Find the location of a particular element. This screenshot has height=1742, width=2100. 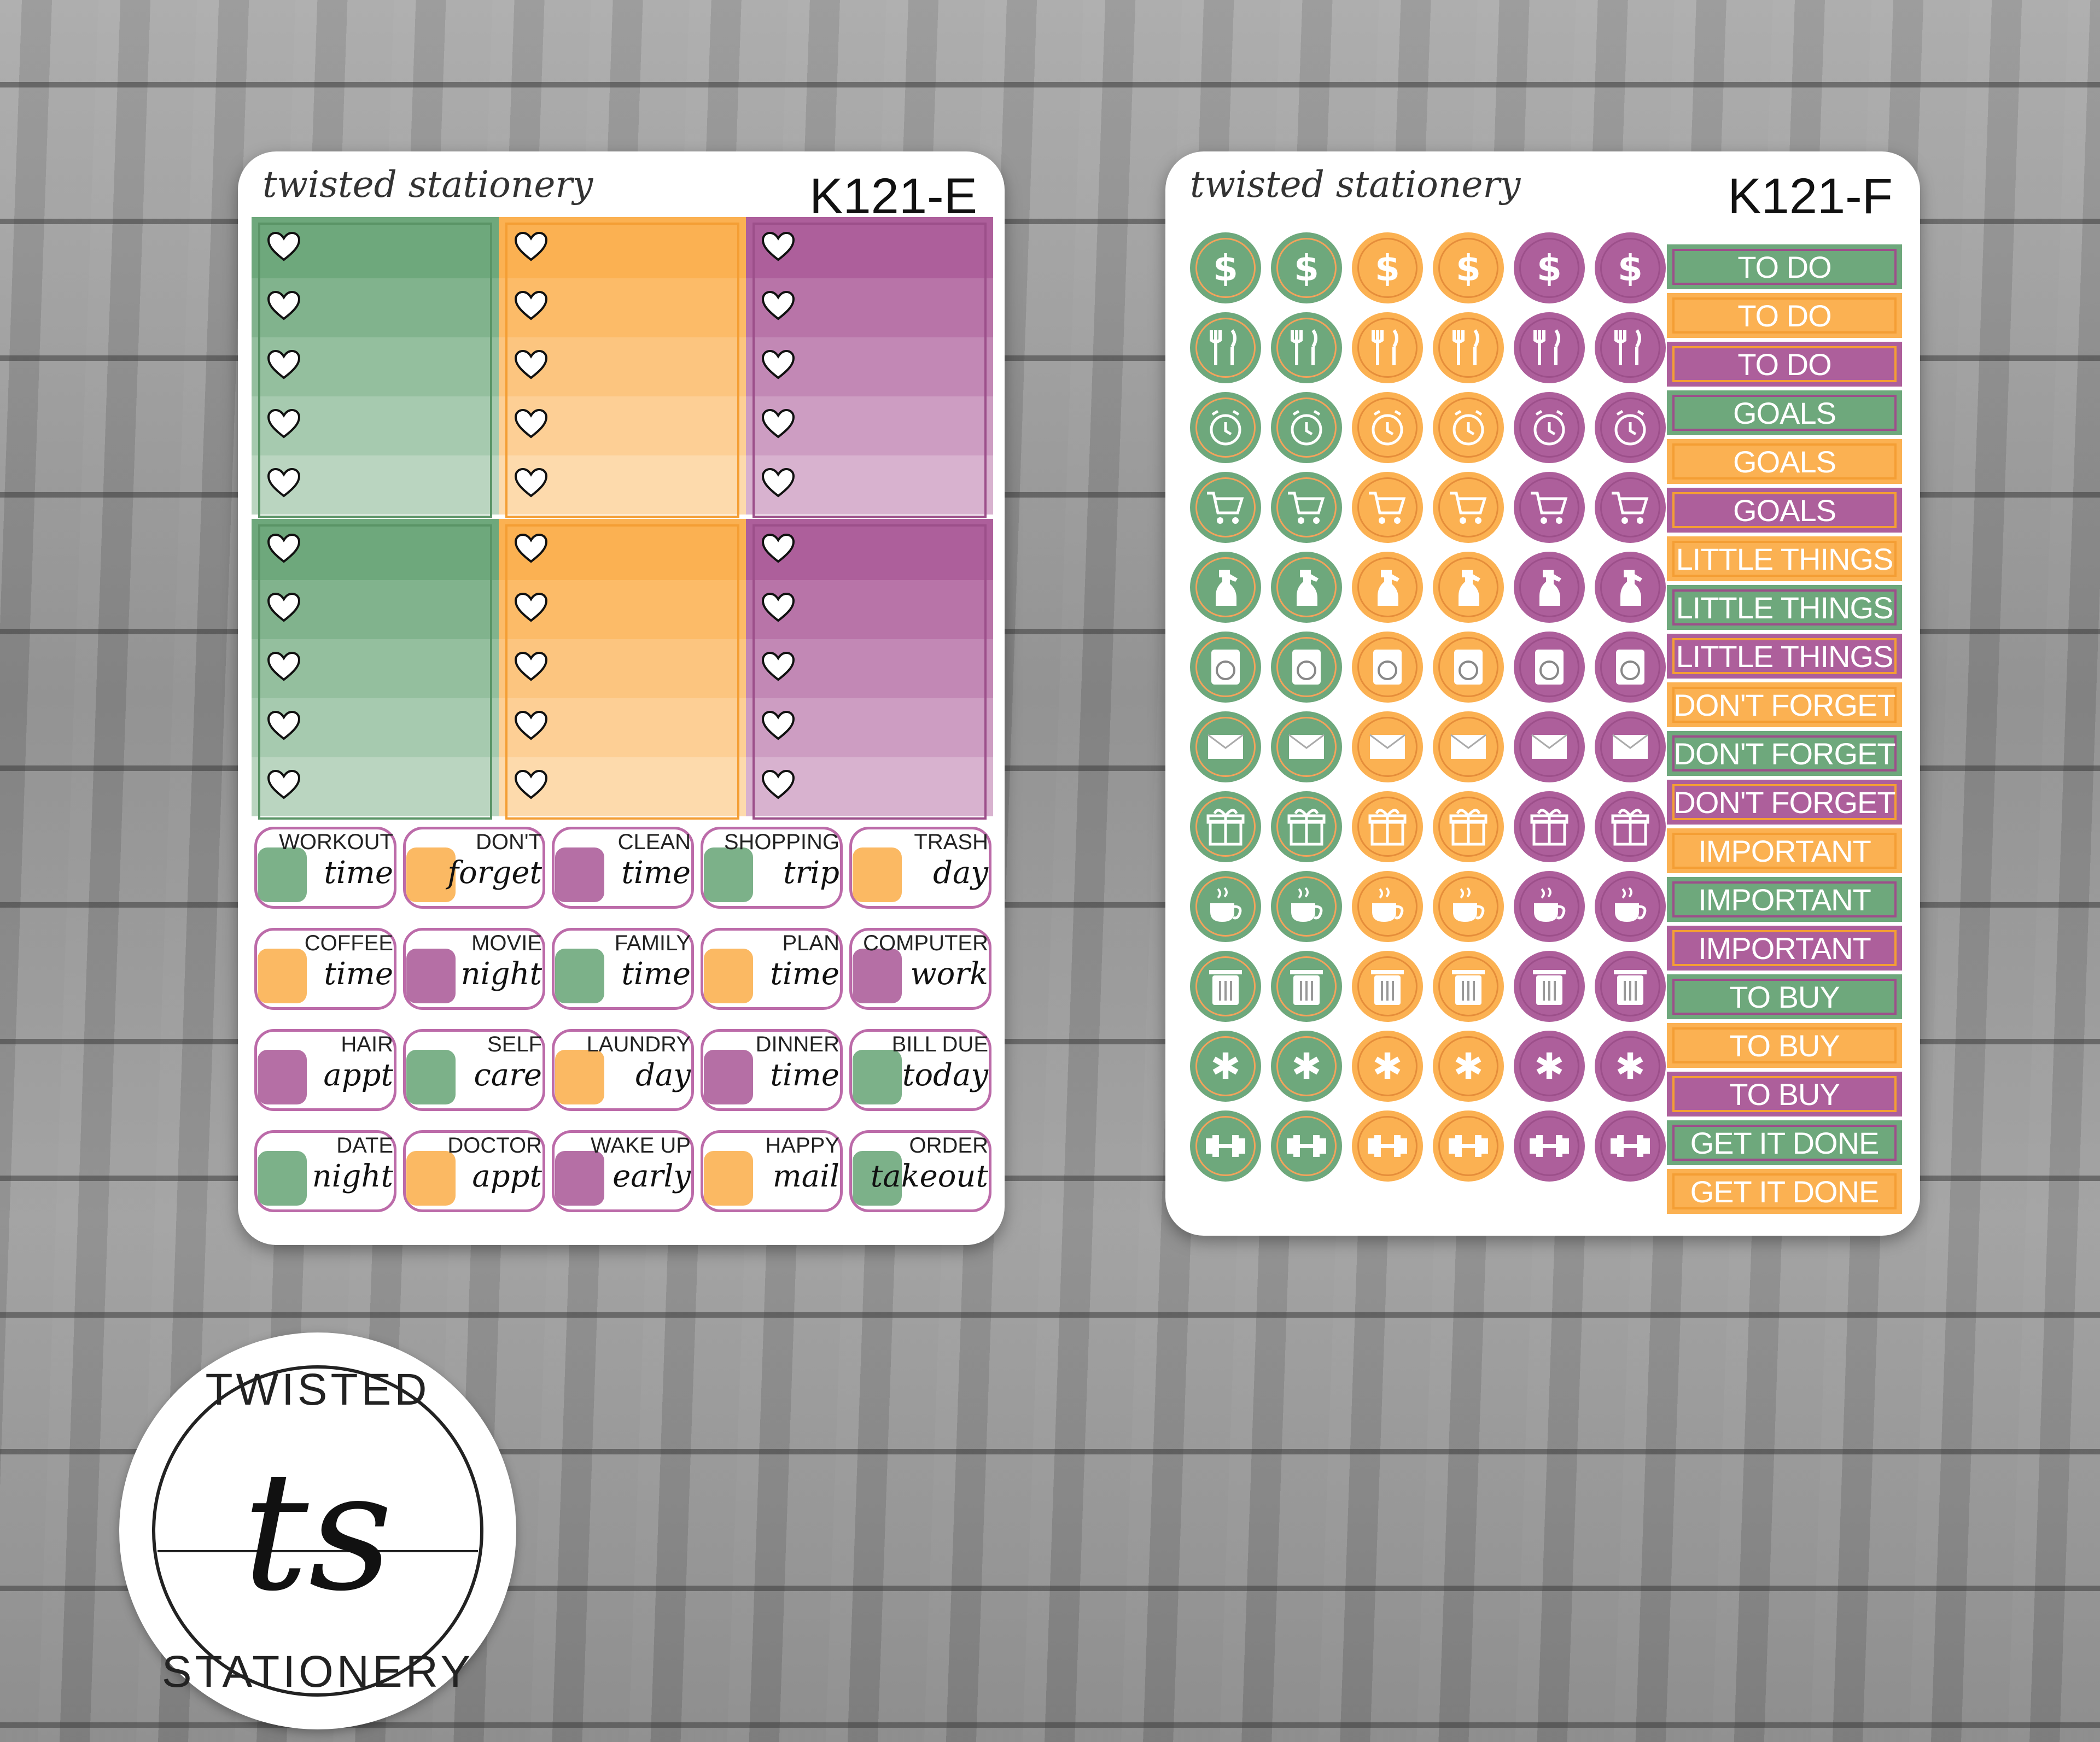

sticker-word-top: WAKE UP is located at coordinates (641, 1146).